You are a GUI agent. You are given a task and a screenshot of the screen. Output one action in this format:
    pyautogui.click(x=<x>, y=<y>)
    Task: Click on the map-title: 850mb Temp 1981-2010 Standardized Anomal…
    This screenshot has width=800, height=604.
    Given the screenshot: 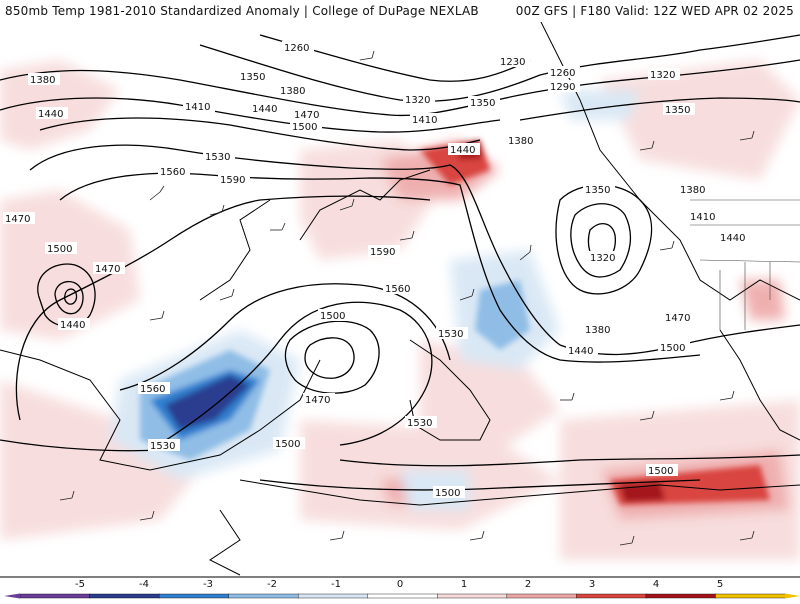 What is the action you would take?
    pyautogui.click(x=242, y=11)
    